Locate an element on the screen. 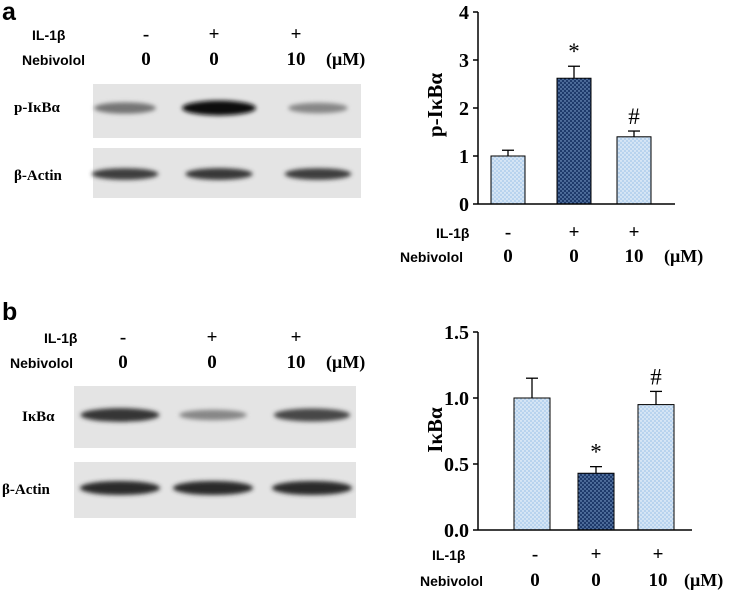 This screenshot has width=742, height=595. panel-a-il1b-lane-2: + is located at coordinates (214, 34).